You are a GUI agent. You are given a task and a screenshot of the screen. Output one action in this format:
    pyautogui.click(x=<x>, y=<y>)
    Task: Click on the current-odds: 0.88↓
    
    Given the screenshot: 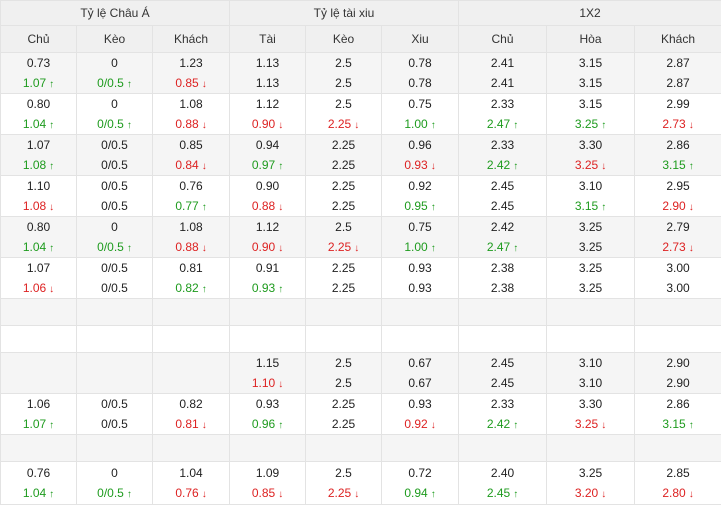 What is the action you would take?
    pyautogui.click(x=191, y=124)
    